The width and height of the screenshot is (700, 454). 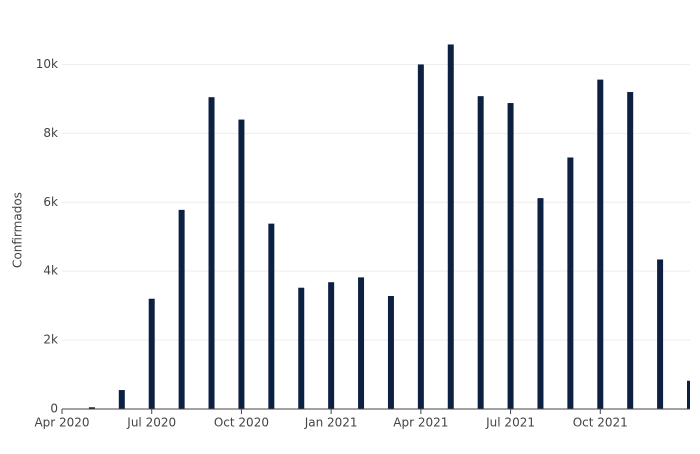 I want to click on x-tick-label: Apr 2021, so click(x=420, y=423).